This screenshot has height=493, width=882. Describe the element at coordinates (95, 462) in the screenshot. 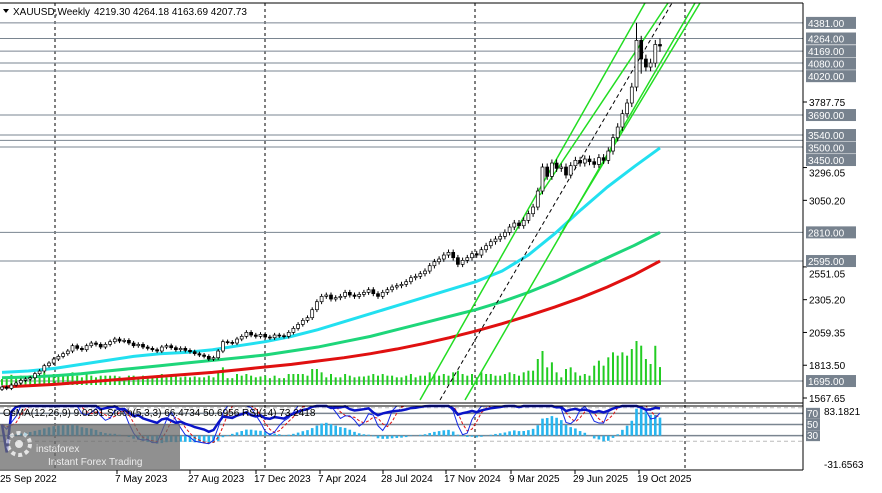

I see `watermark-tagline: Instant Forex Trading` at that location.